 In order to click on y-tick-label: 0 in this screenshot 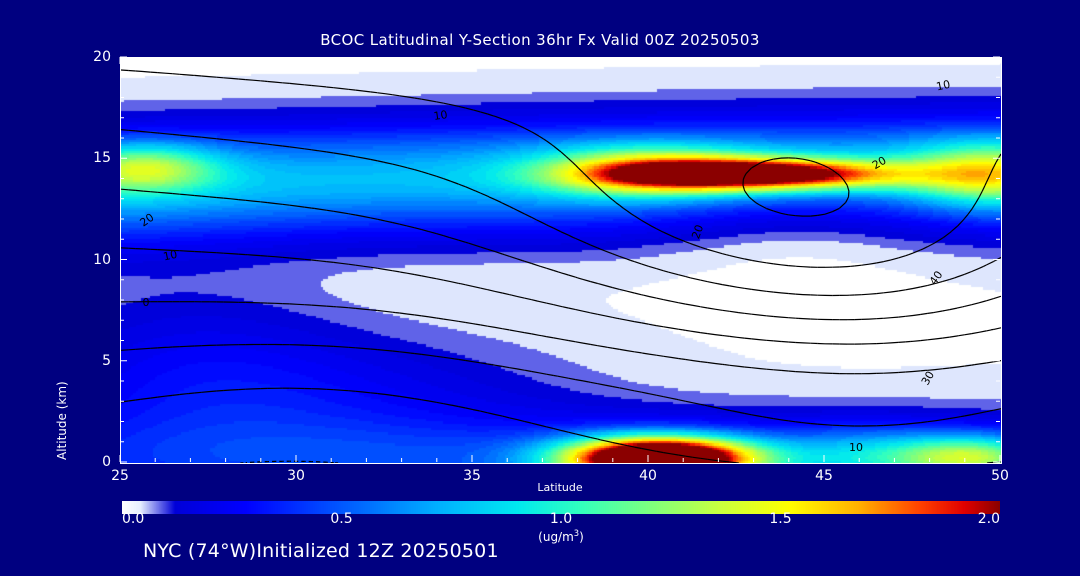, I will do `click(106, 462)`.